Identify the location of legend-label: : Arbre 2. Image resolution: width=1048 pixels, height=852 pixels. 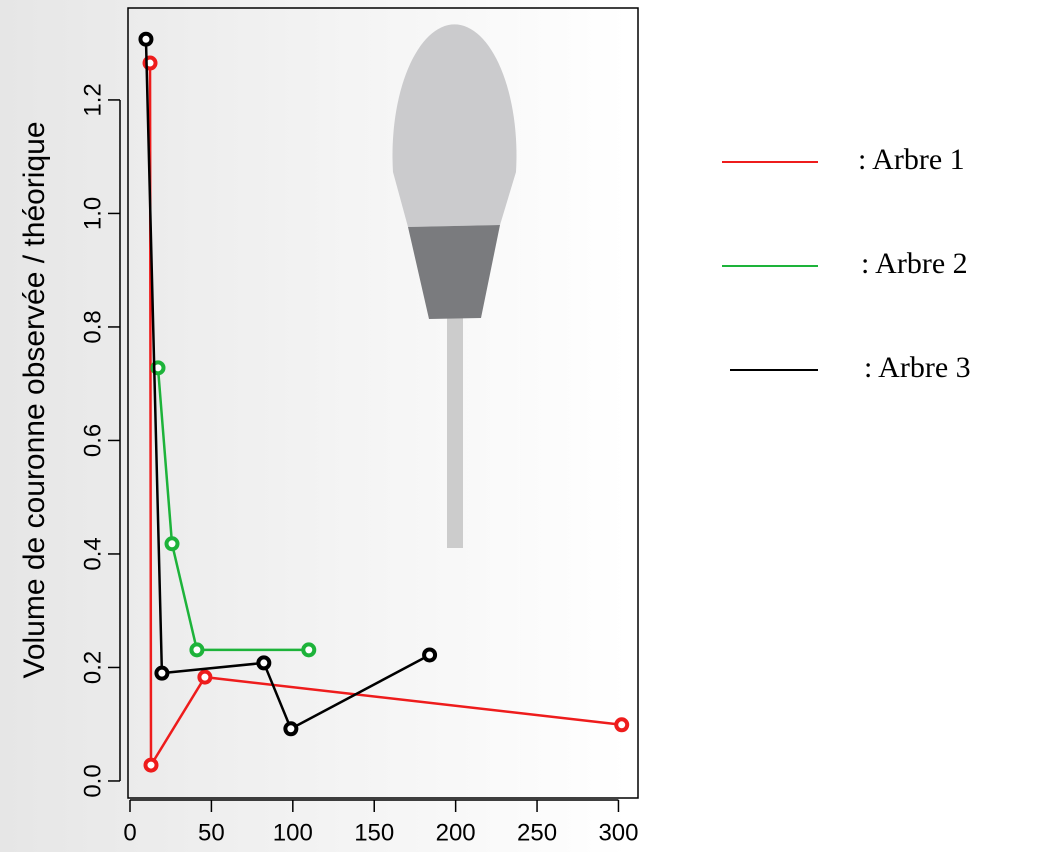
(914, 263).